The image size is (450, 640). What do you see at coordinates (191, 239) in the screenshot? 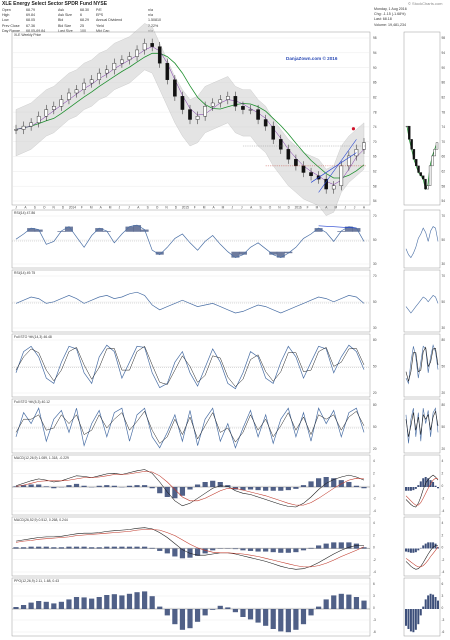
I see `panel-frame` at bounding box center [191, 239].